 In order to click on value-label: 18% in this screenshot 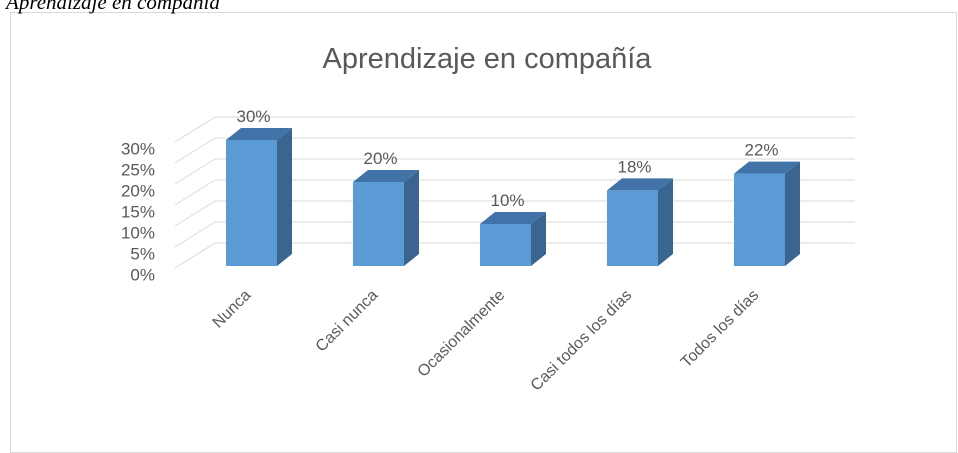, I will do `click(634, 166)`.